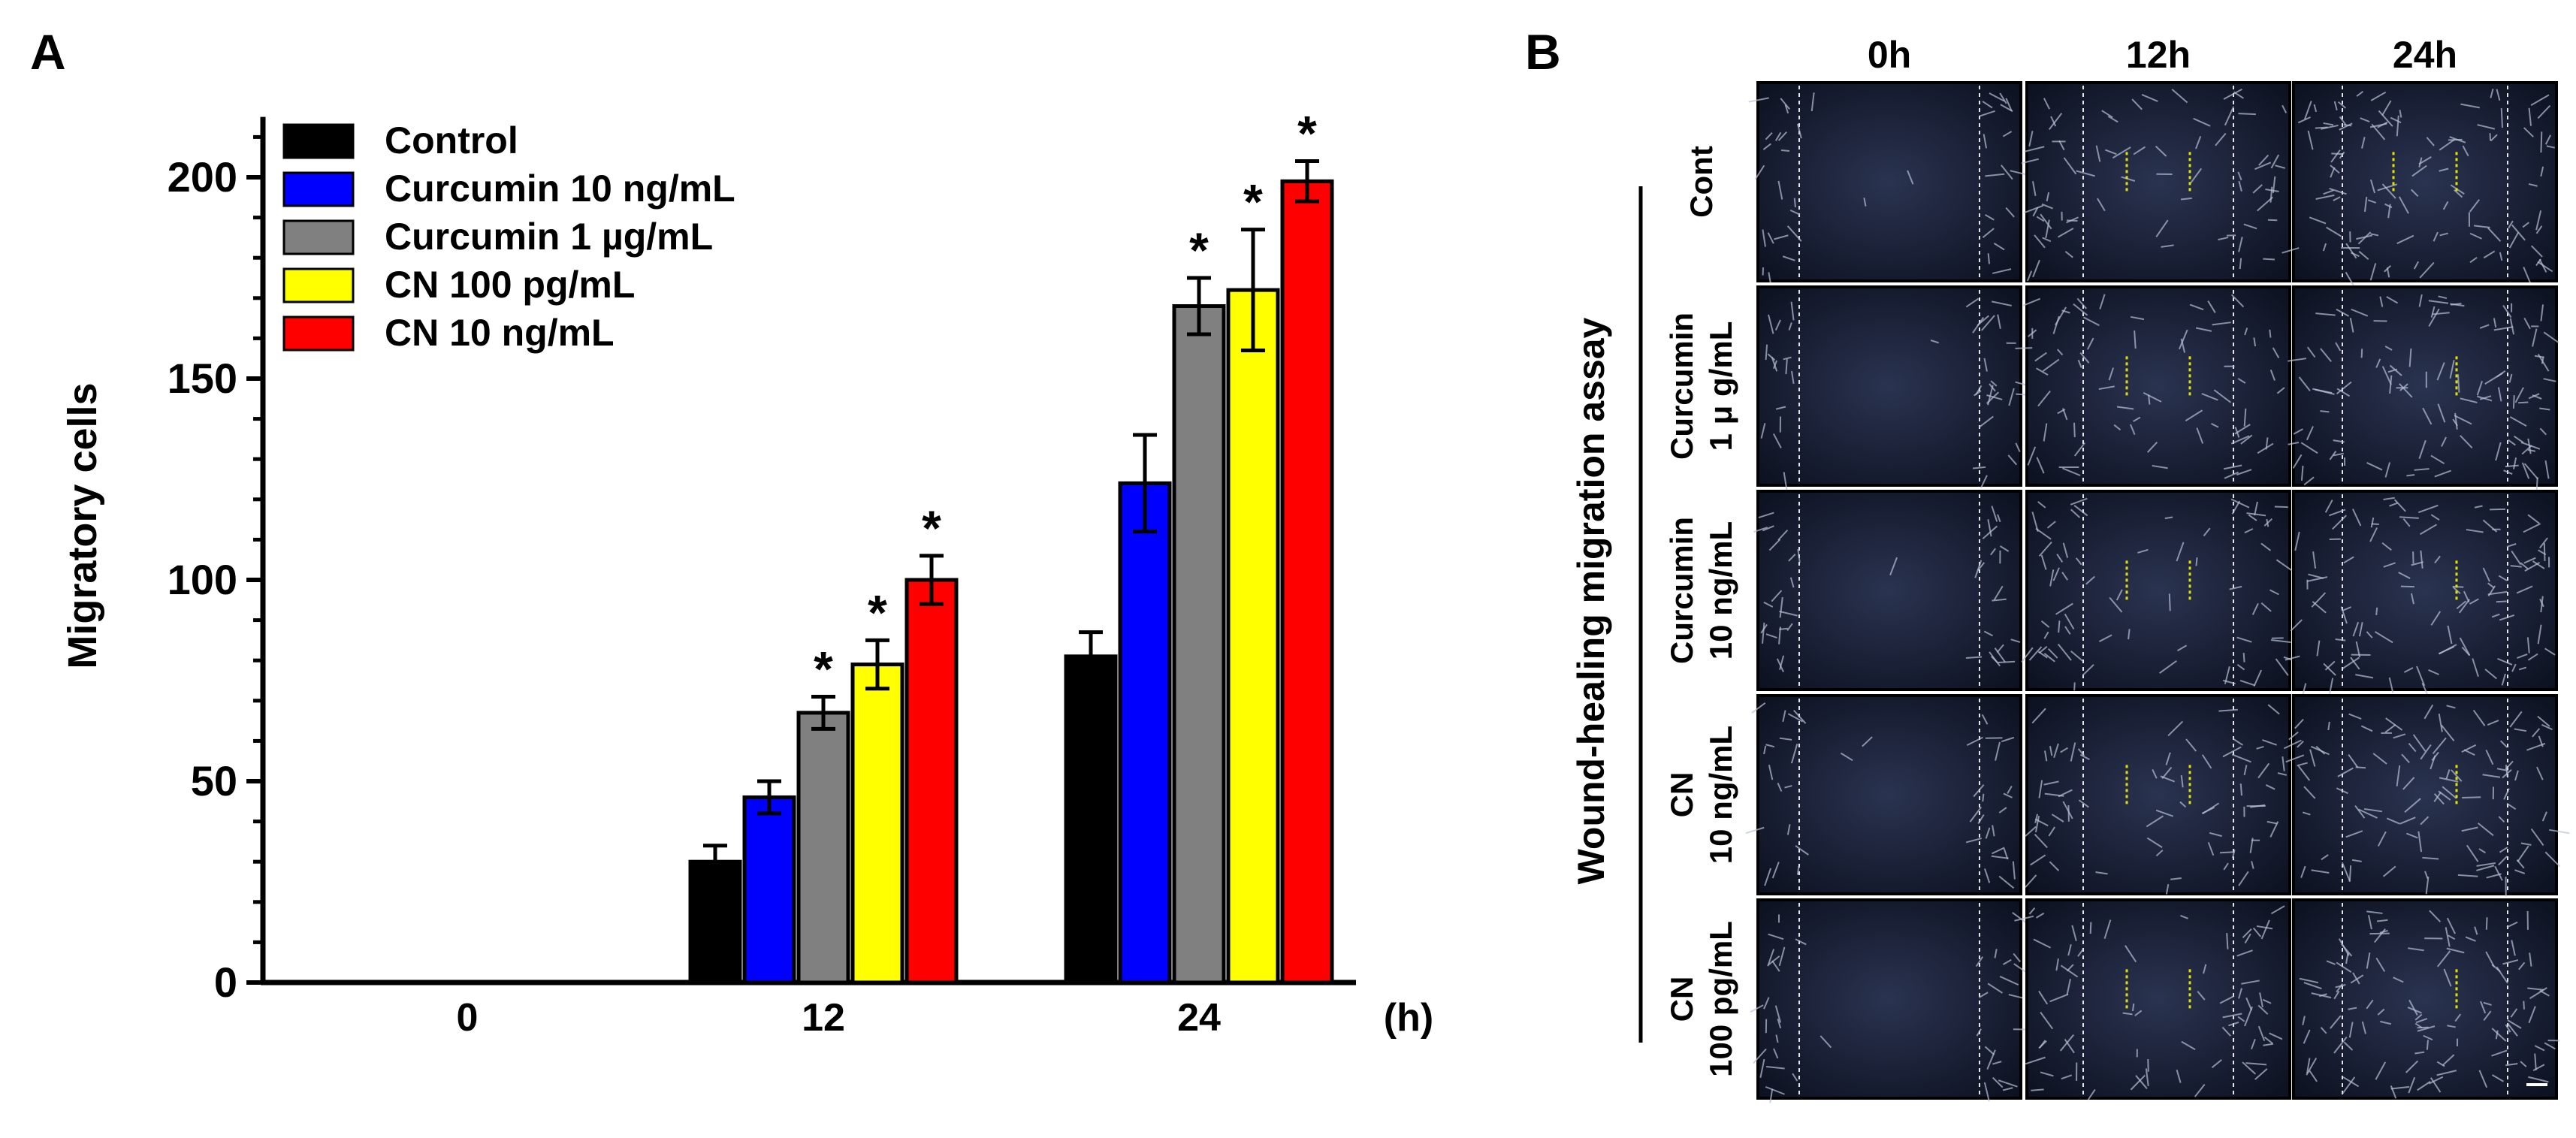  What do you see at coordinates (823, 1018) in the screenshot?
I see `x-tick-label: 12` at bounding box center [823, 1018].